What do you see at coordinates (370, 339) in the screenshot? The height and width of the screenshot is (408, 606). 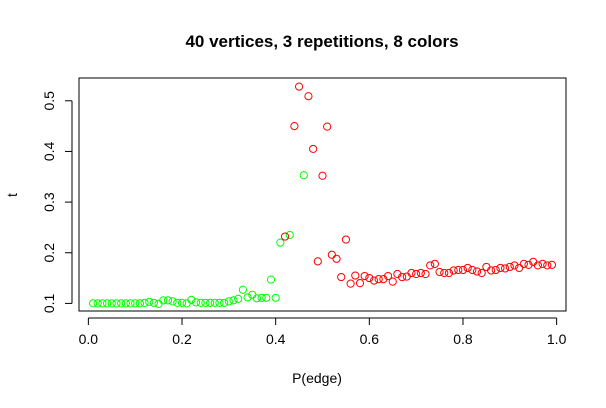 I see `x-tick-label: 0.6` at bounding box center [370, 339].